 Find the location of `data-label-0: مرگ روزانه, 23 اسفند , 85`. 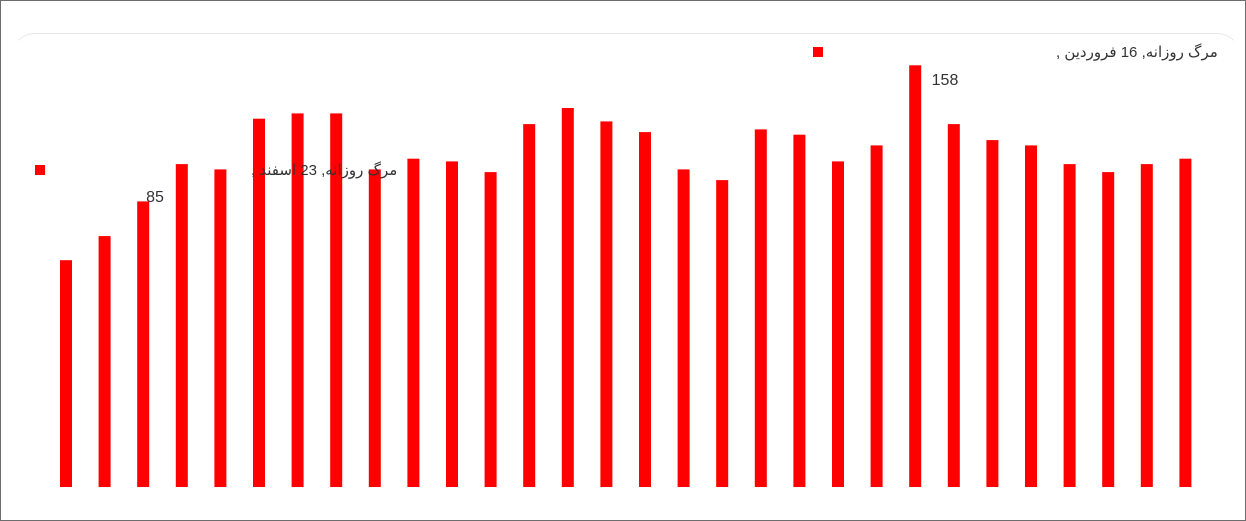

data-label-0: مرگ روزانه, 23 اسفند , 85 is located at coordinates (216, 183).